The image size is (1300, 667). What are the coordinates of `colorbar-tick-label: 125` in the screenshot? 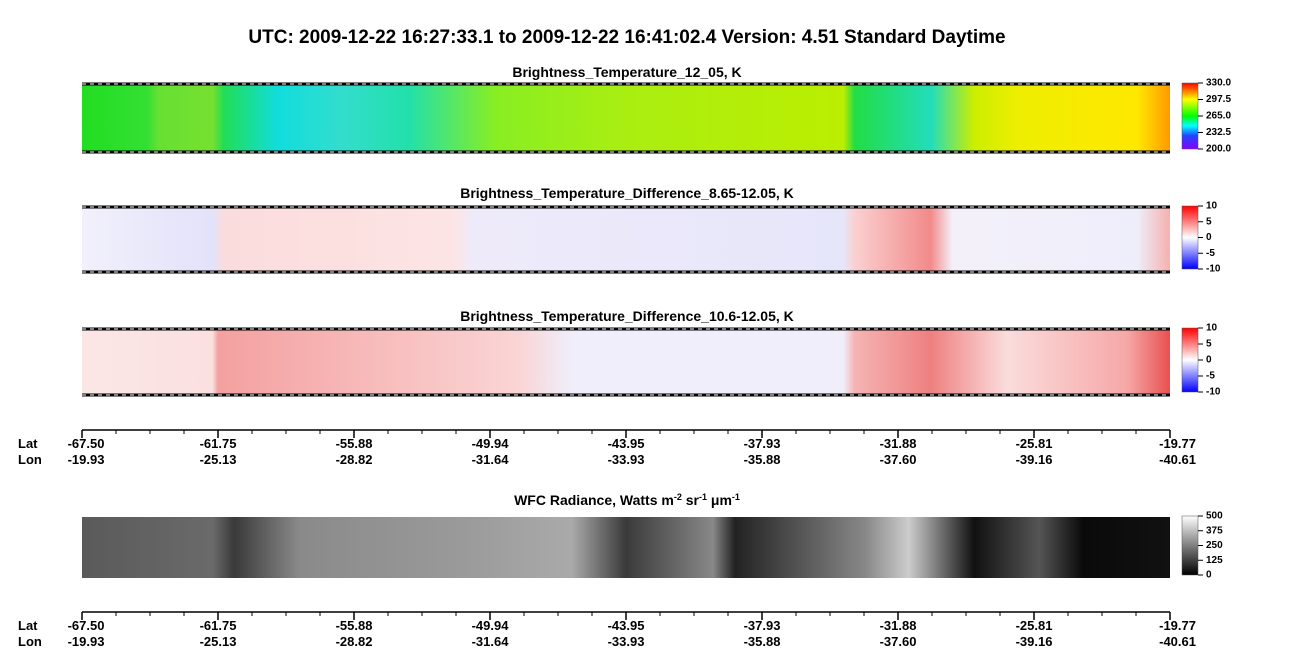 It's located at (1214, 560).